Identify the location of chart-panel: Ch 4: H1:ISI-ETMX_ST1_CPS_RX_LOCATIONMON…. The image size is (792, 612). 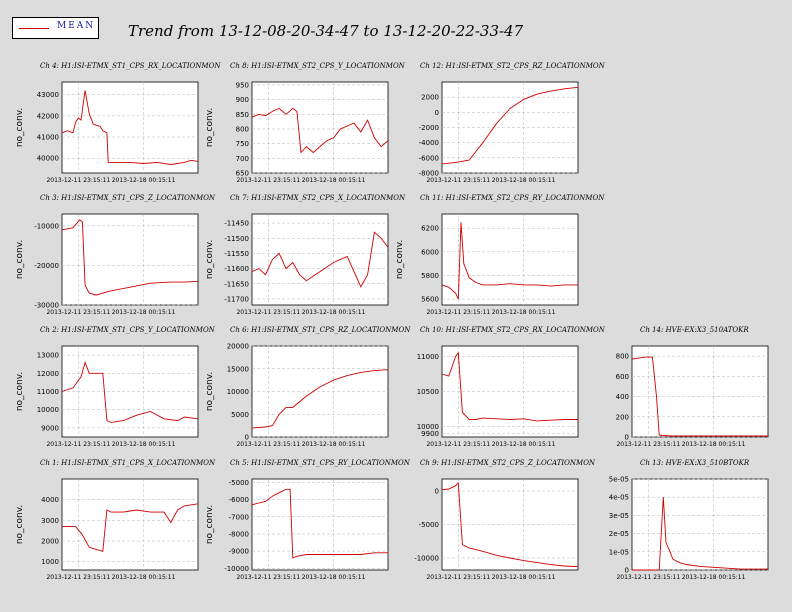
(118, 123).